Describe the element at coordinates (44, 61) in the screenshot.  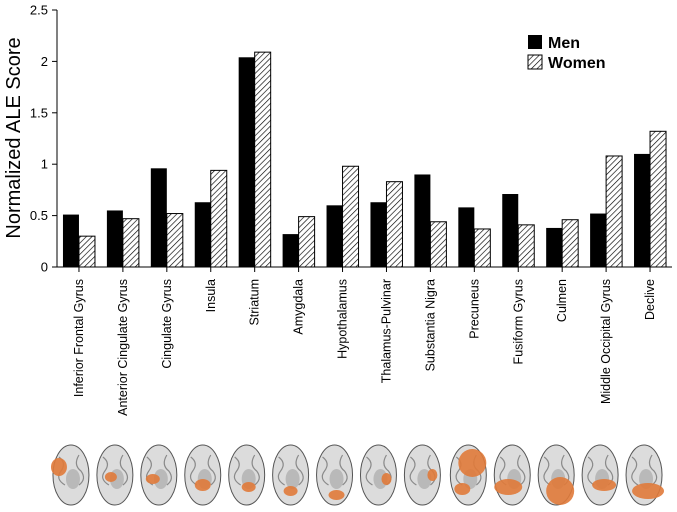
I see `y-tick-label: 2` at that location.